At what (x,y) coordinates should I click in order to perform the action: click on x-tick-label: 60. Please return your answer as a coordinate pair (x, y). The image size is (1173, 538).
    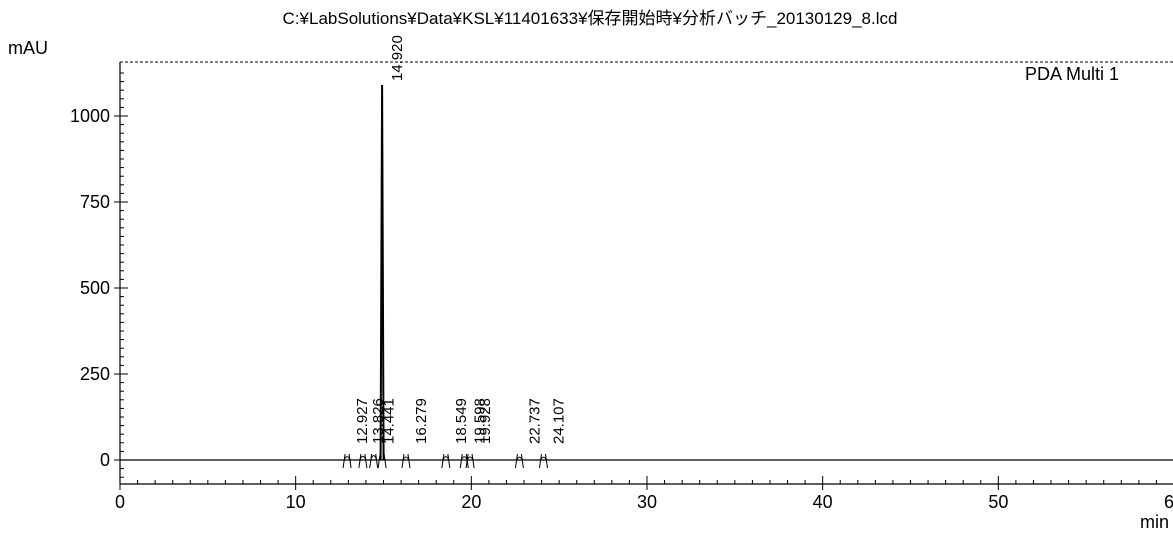
    Looking at the image, I should click on (1168, 502).